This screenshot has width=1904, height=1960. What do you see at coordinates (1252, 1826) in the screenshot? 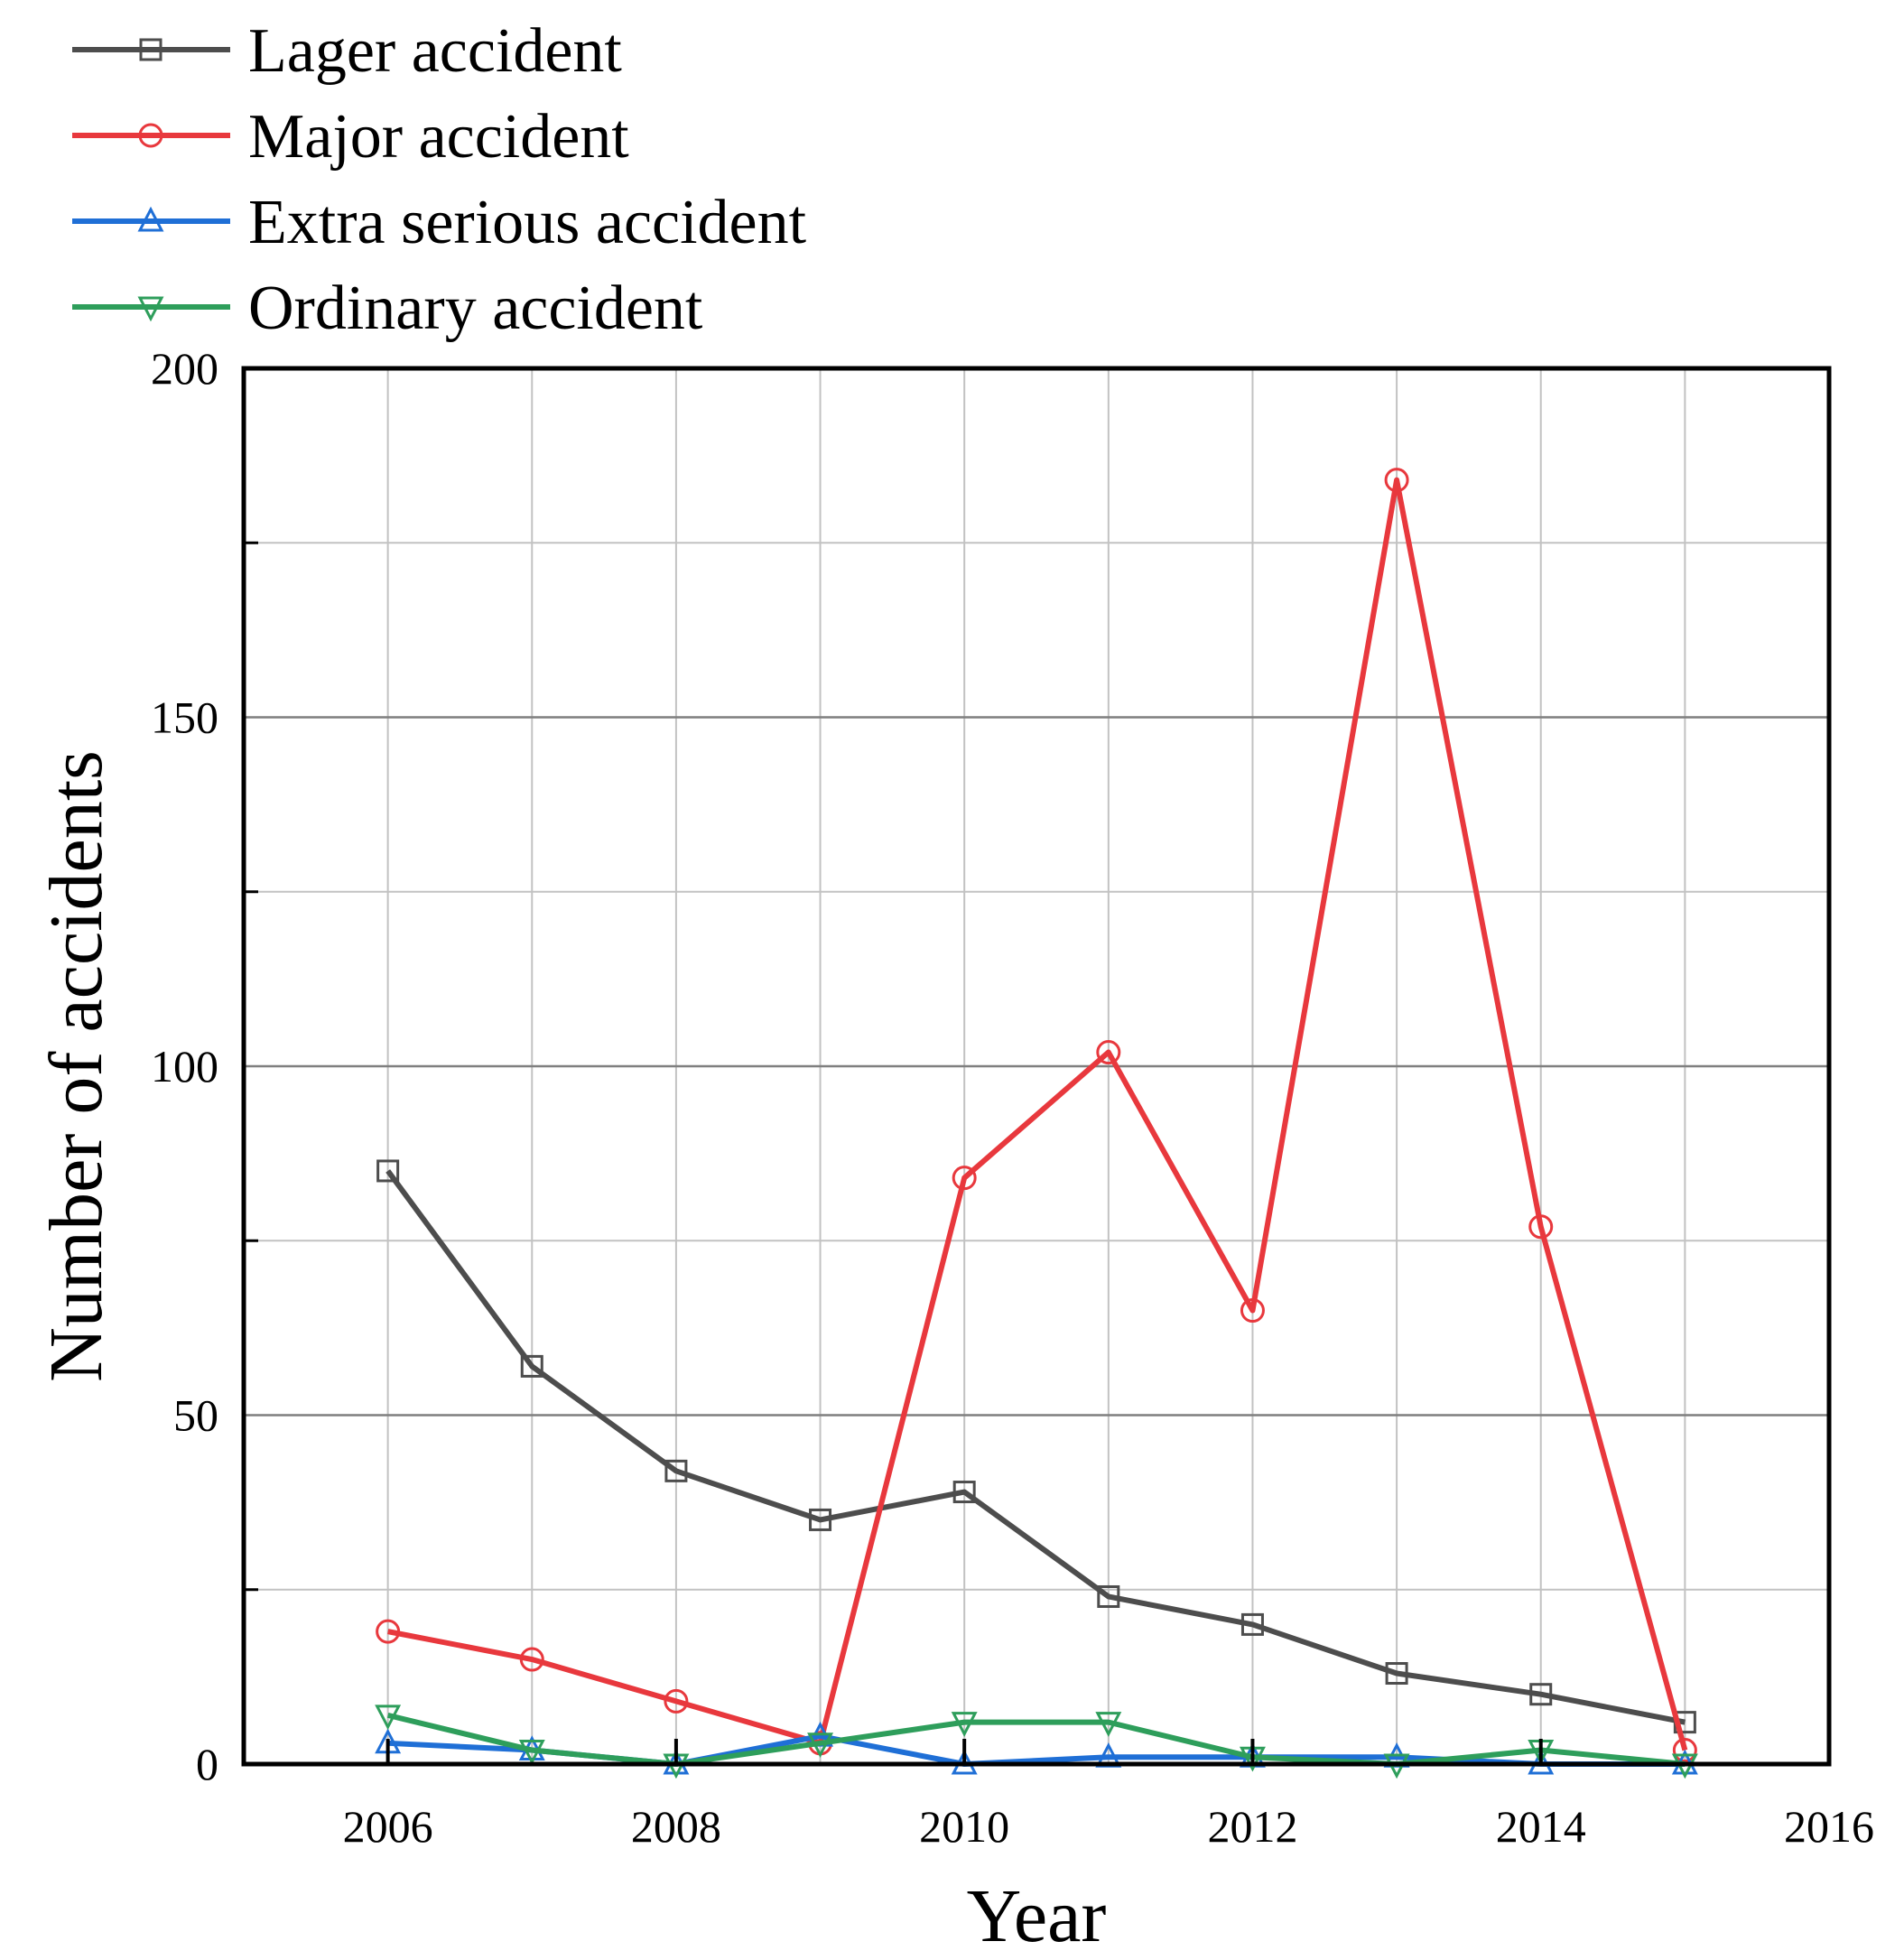
I see `x-tick-label: 2012` at bounding box center [1252, 1826].